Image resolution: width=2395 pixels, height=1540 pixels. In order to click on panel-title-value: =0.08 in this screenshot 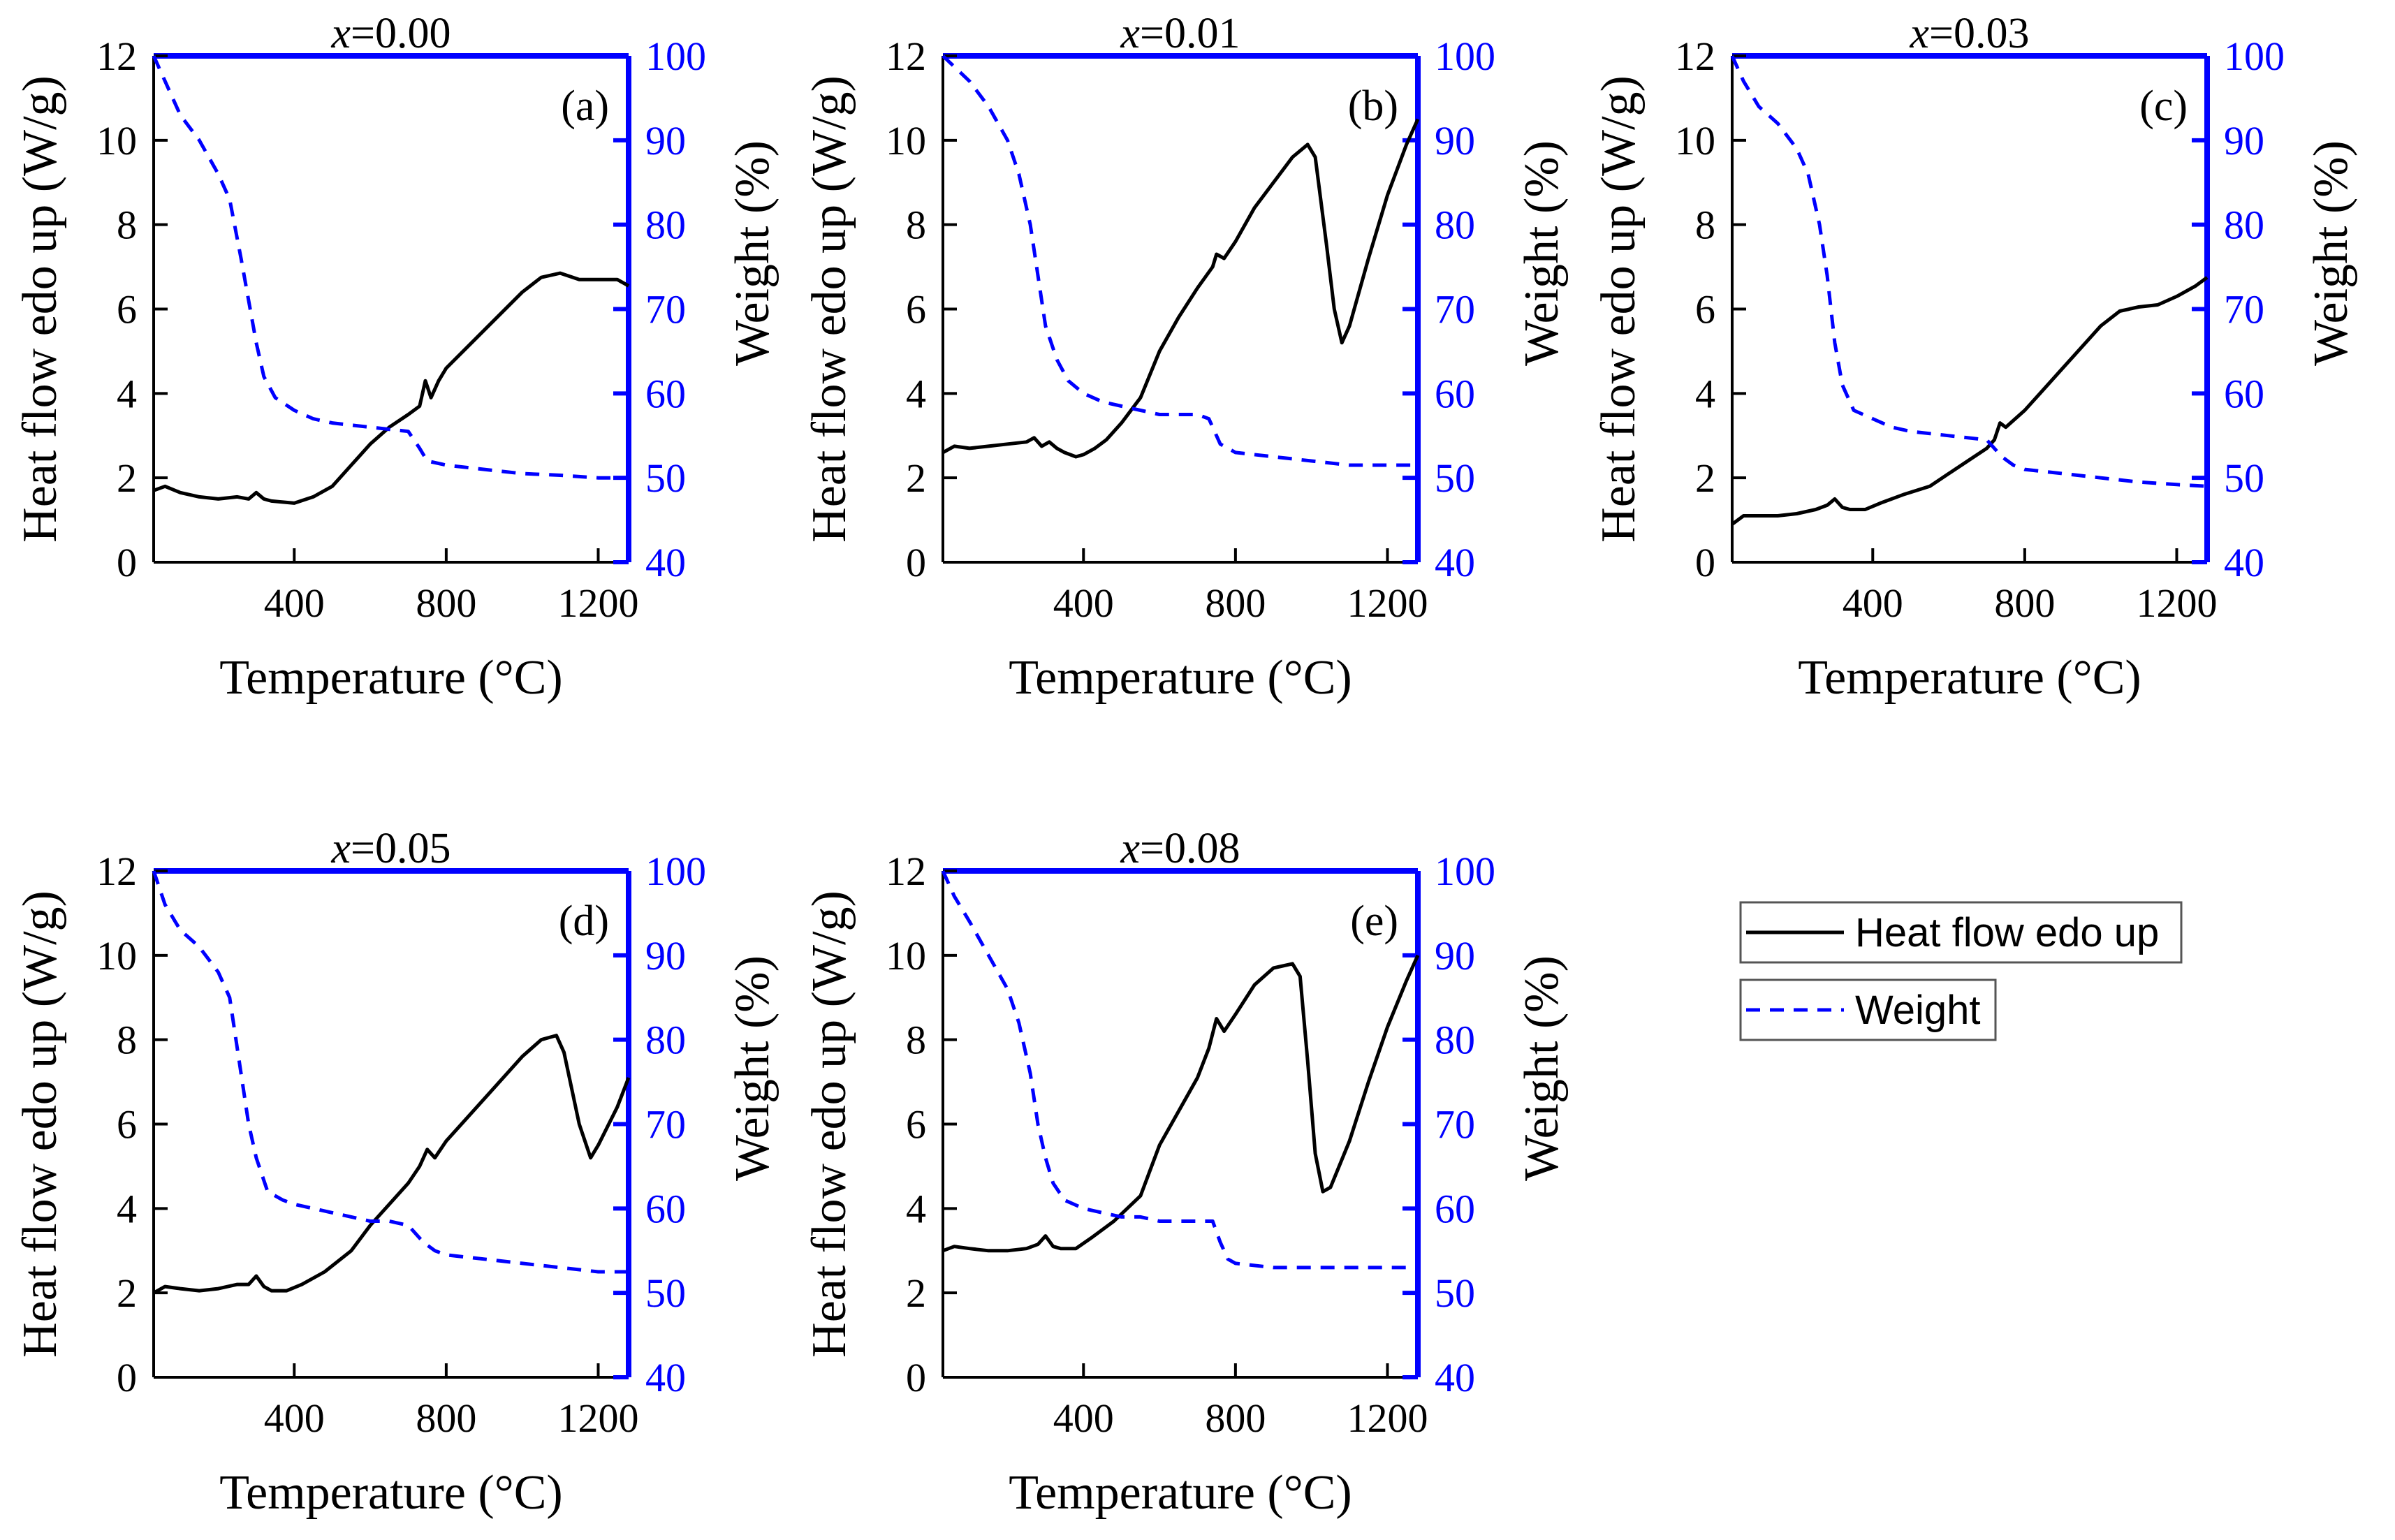, I will do `click(1190, 848)`.